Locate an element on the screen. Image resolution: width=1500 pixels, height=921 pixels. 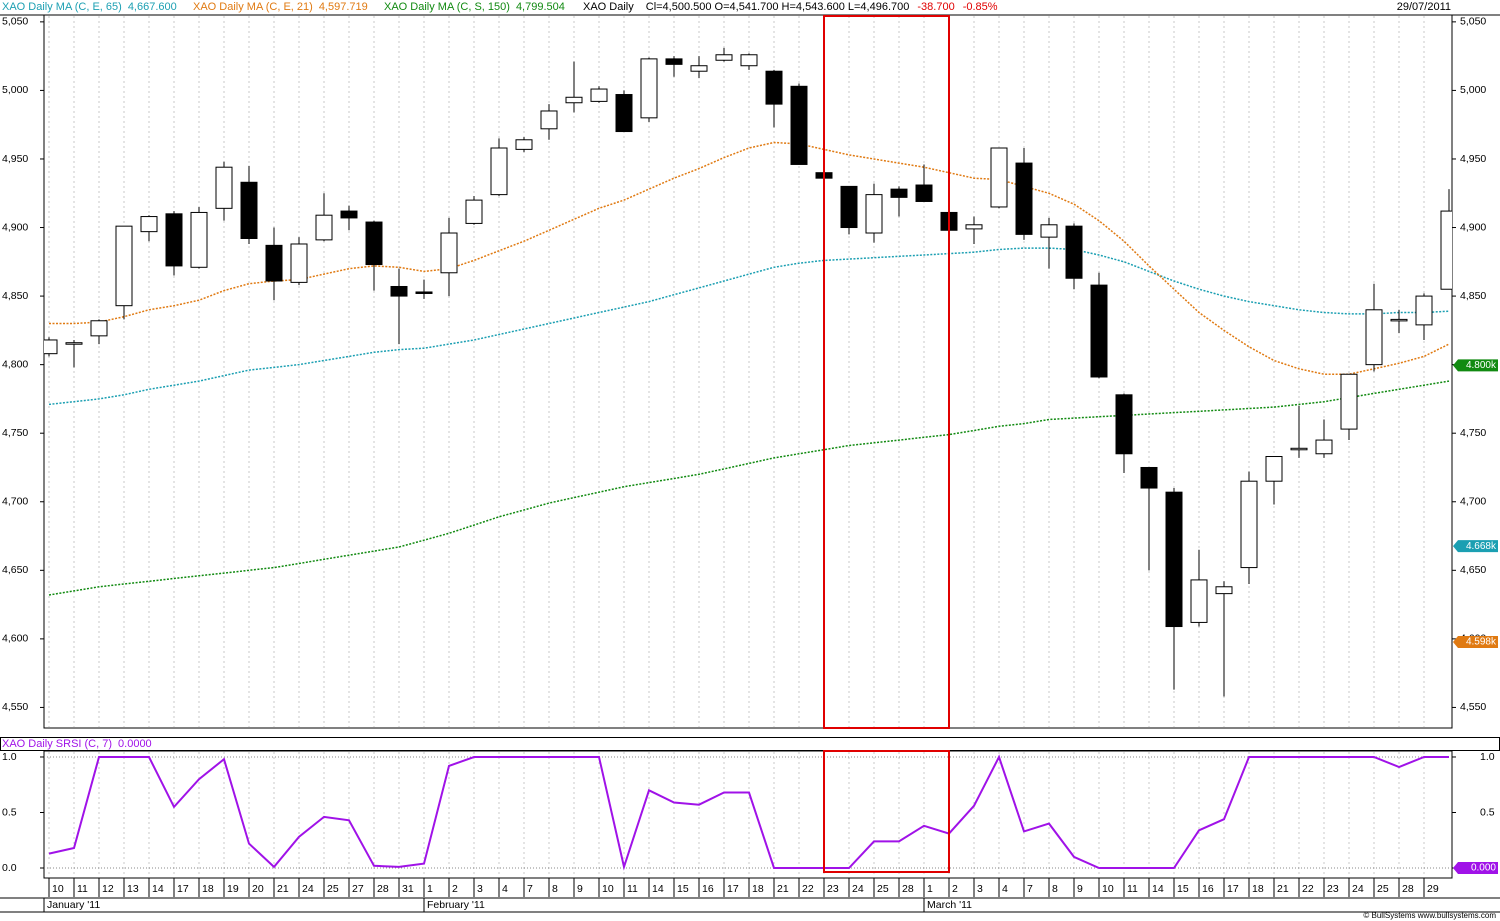
x-tick-label: 19 is located at coordinates (233, 889).